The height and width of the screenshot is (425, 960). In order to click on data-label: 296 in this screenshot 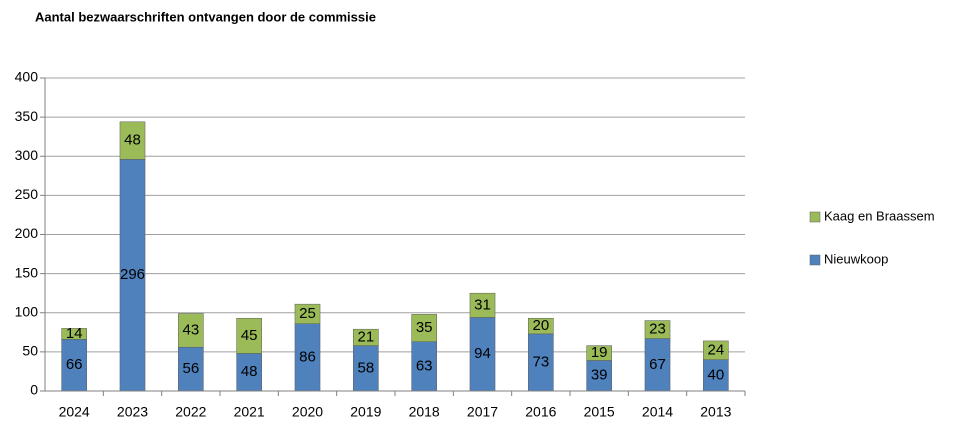, I will do `click(132, 274)`.